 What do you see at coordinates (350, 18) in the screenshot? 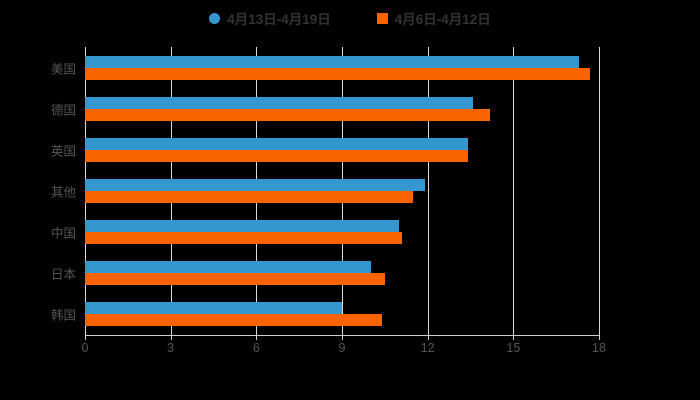
I see `chart-legend: 4月13日-4月19日 4月6日-4月12日` at bounding box center [350, 18].